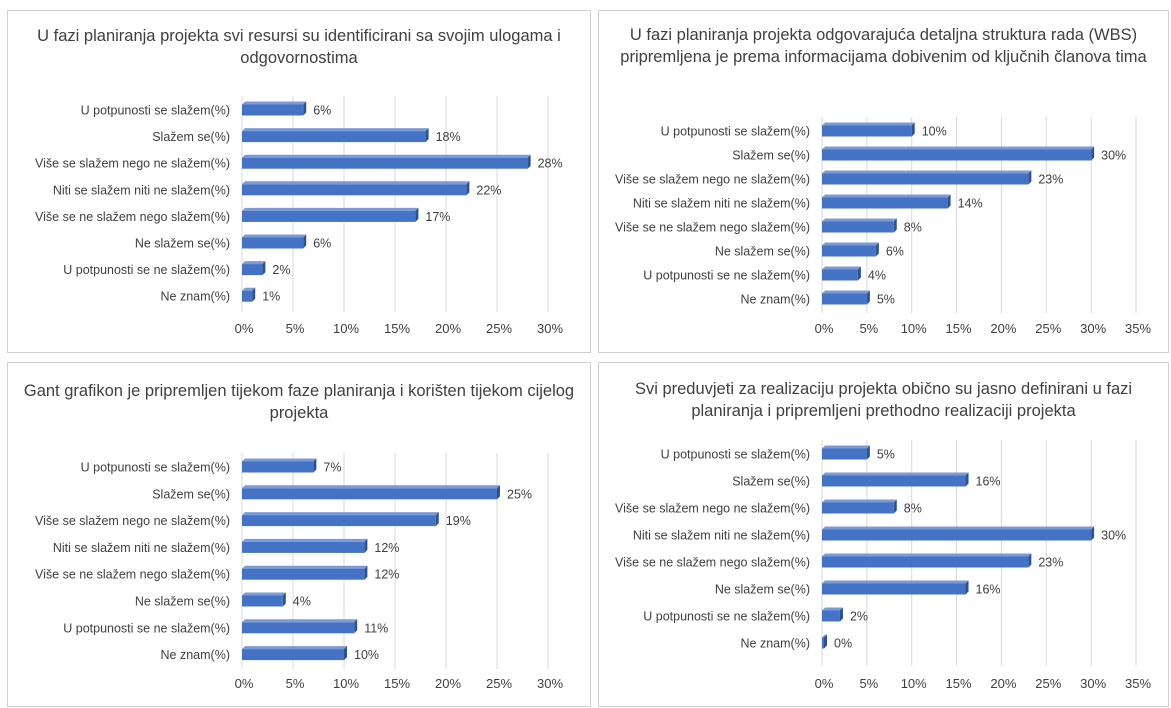  Describe the element at coordinates (877, 276) in the screenshot. I see `data-label: 4%` at that location.